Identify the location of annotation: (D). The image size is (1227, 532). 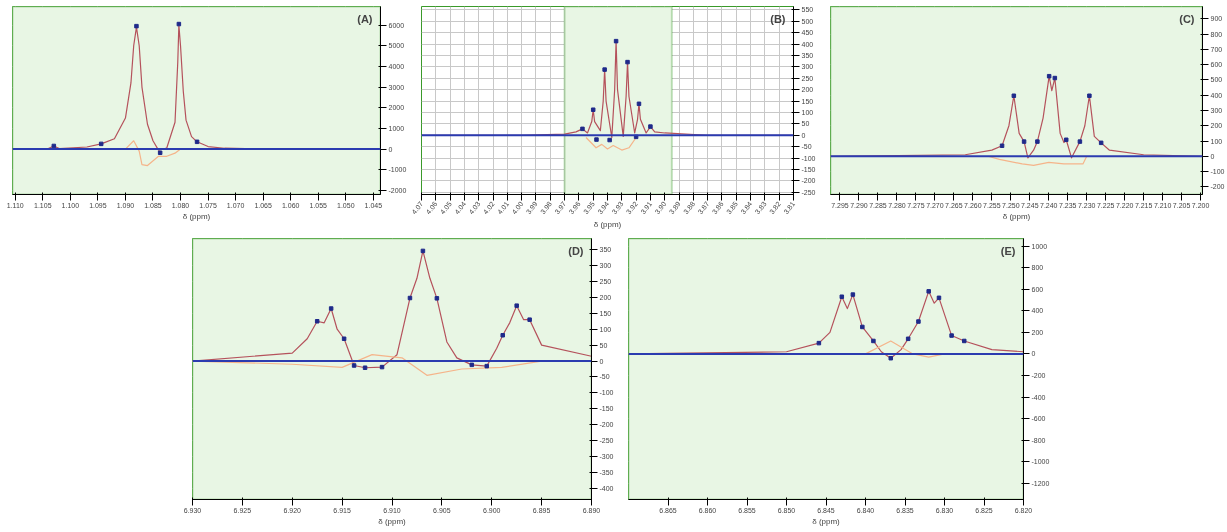
(576, 250).